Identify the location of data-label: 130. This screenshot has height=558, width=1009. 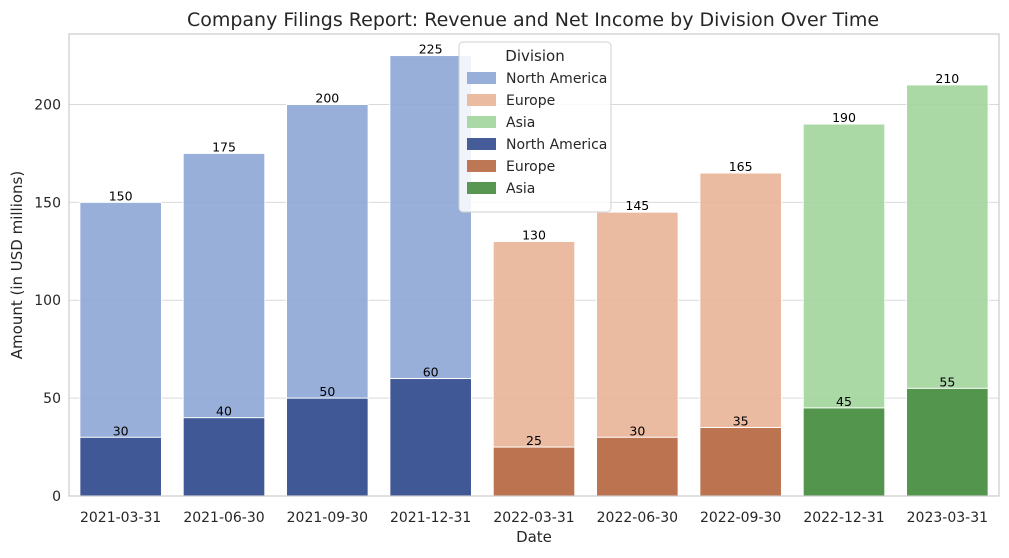
(534, 235).